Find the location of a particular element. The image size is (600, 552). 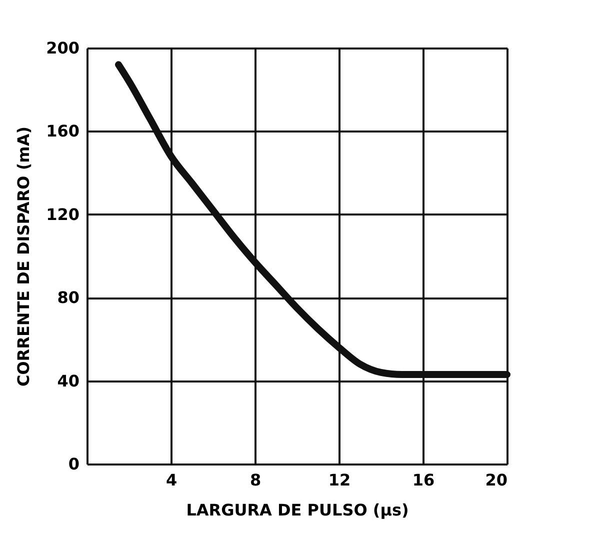

y-tick-label: 120 is located at coordinates (63, 214).